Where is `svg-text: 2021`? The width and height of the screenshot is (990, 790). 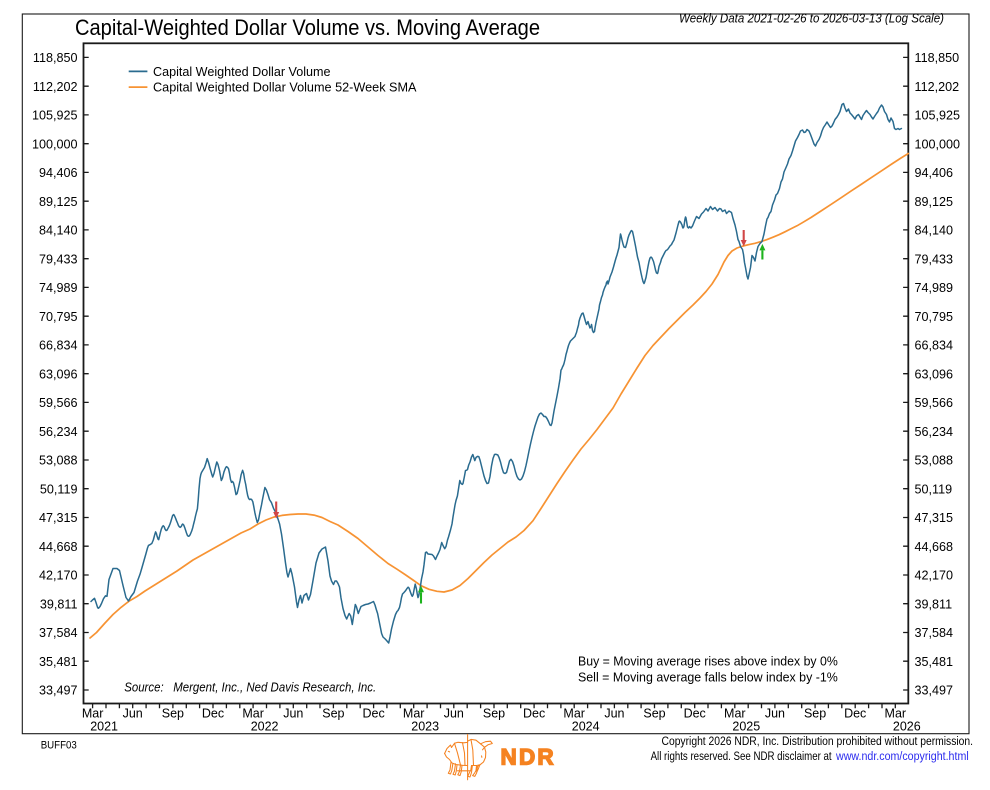 svg-text: 2021 is located at coordinates (104, 727).